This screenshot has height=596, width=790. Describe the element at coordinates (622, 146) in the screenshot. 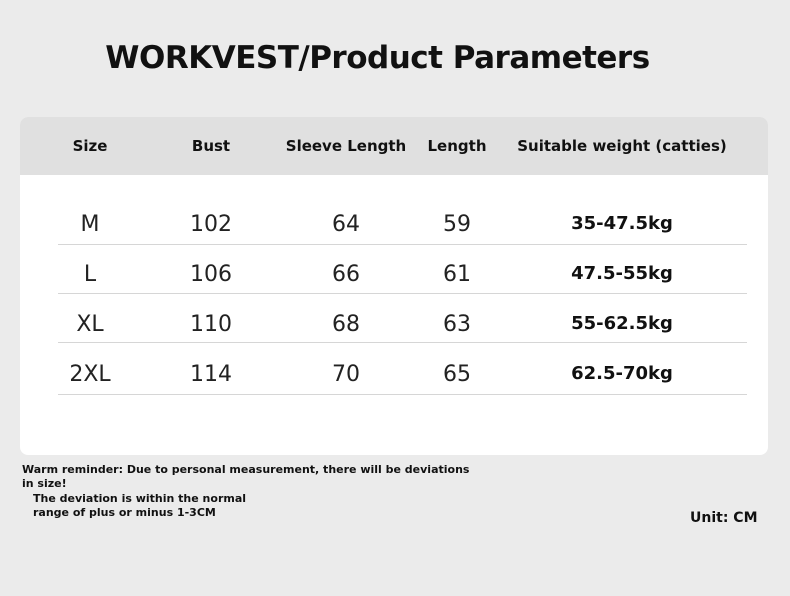

I see `column-header: Suitable weight (catties)` at that location.